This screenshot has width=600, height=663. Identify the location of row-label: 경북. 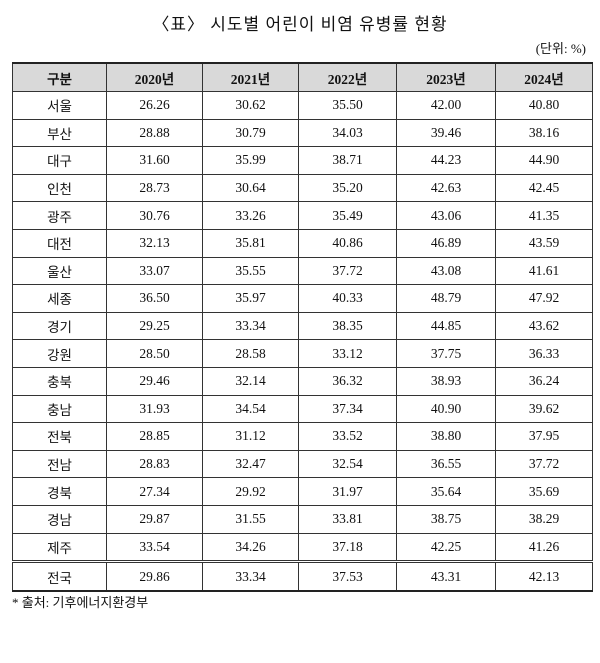
(59, 491).